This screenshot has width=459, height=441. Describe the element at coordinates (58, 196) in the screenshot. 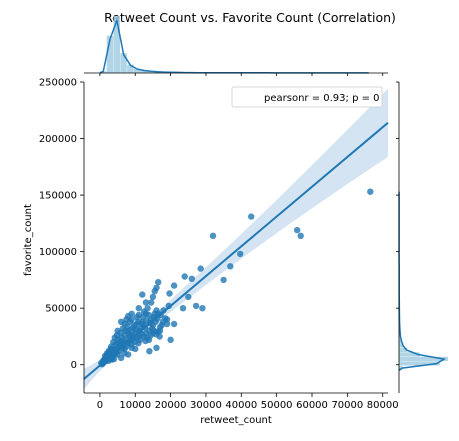

I see `y-tick-label: 150000` at that location.